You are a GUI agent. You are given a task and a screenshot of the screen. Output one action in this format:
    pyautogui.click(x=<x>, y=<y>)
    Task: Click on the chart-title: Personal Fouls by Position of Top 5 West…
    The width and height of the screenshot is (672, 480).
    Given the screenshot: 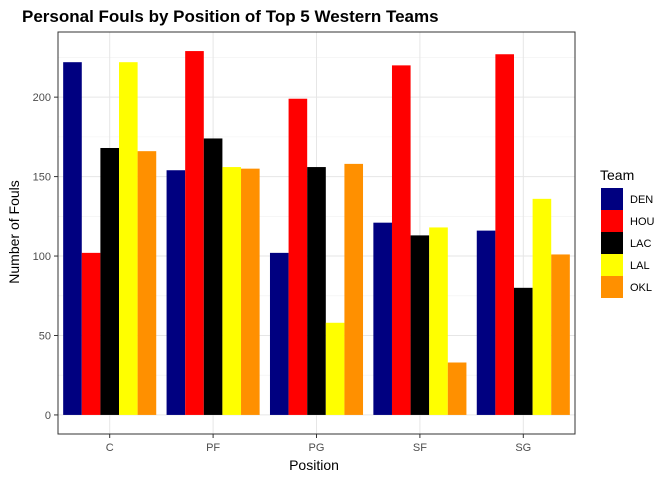 What is the action you would take?
    pyautogui.click(x=230, y=16)
    